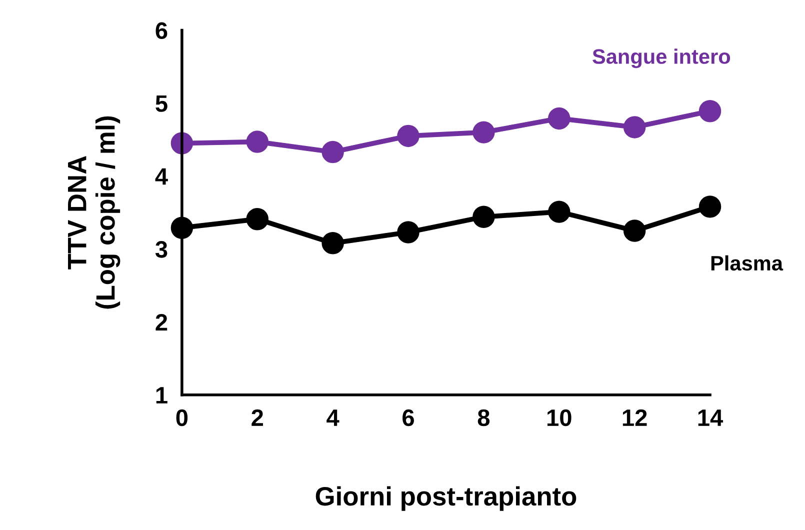  Describe the element at coordinates (661, 58) in the screenshot. I see `series-label: Sangue intero` at that location.